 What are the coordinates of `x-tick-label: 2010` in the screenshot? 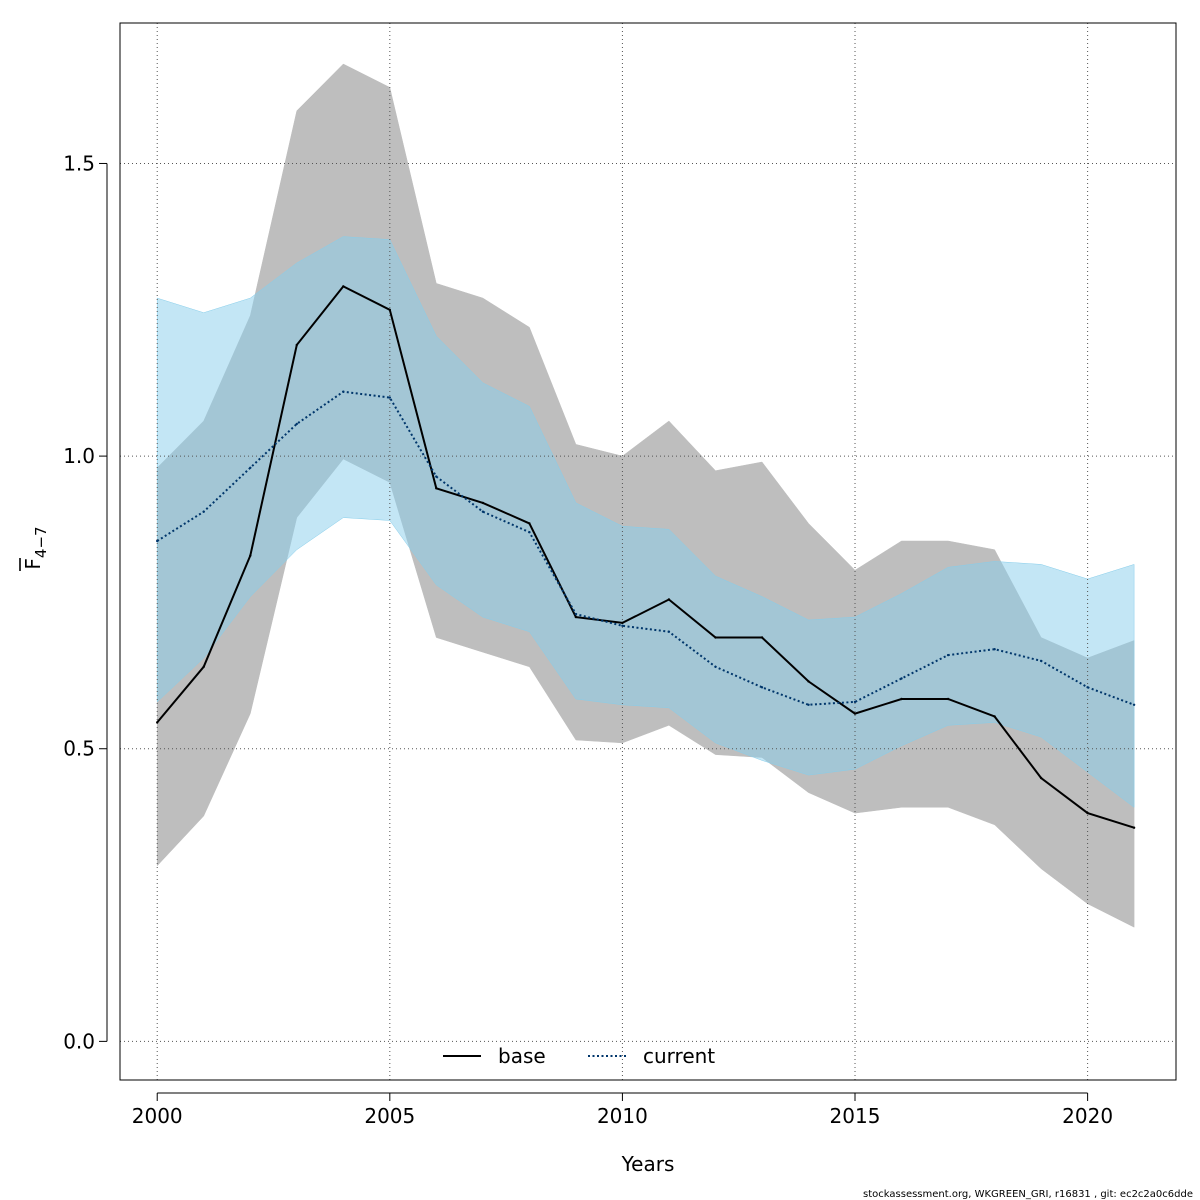 It's located at (622, 1116).